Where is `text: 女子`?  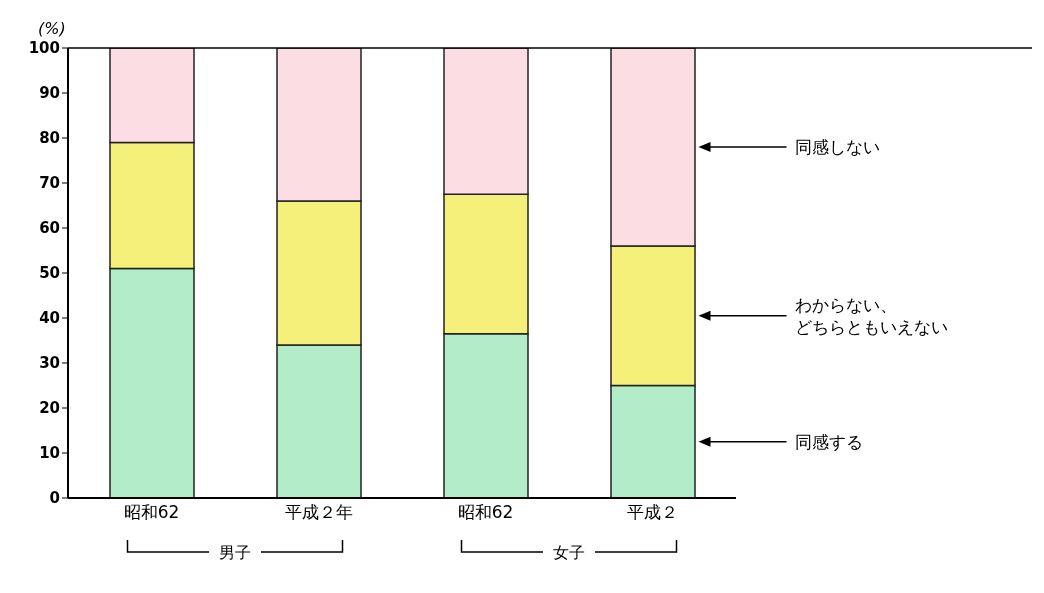 text: 女子 is located at coordinates (569, 552).